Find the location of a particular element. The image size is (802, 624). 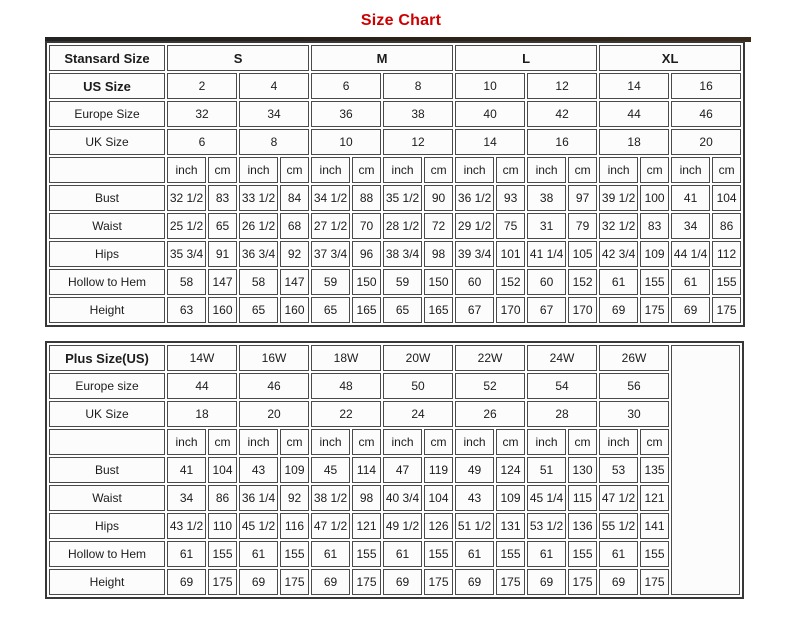

value-cell: 43 is located at coordinates (474, 498).